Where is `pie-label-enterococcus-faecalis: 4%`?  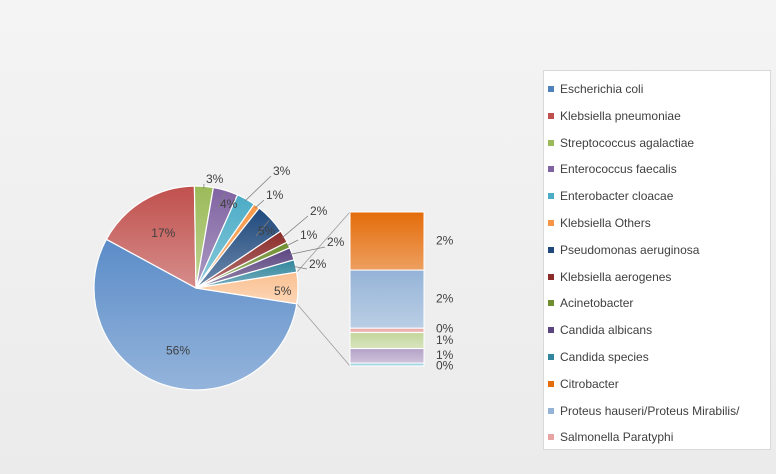 pie-label-enterococcus-faecalis: 4% is located at coordinates (229, 204).